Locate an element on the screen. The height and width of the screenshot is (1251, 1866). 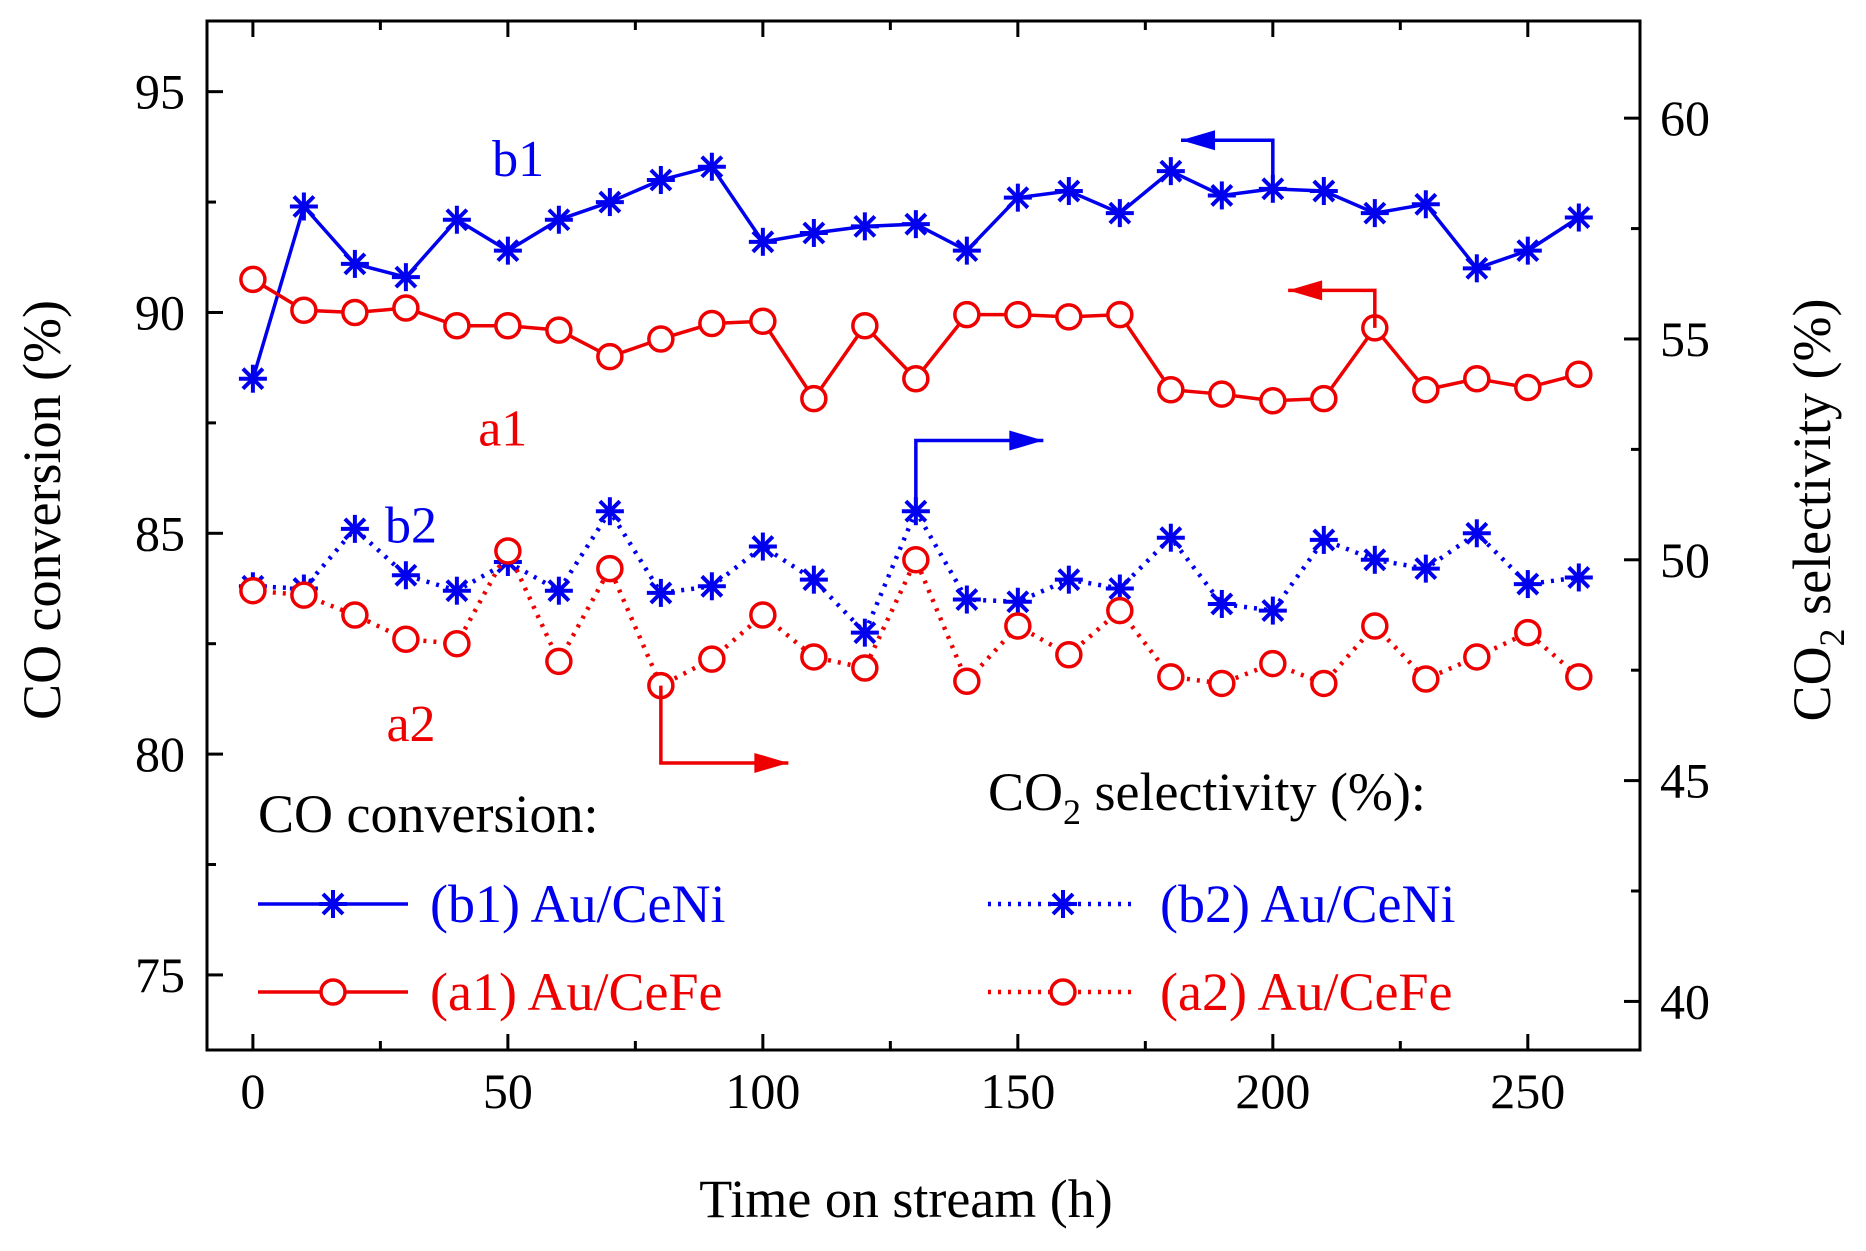
x-axis-tick-labels: 0 50 100 150 200 250 is located at coordinates (902, 1091).